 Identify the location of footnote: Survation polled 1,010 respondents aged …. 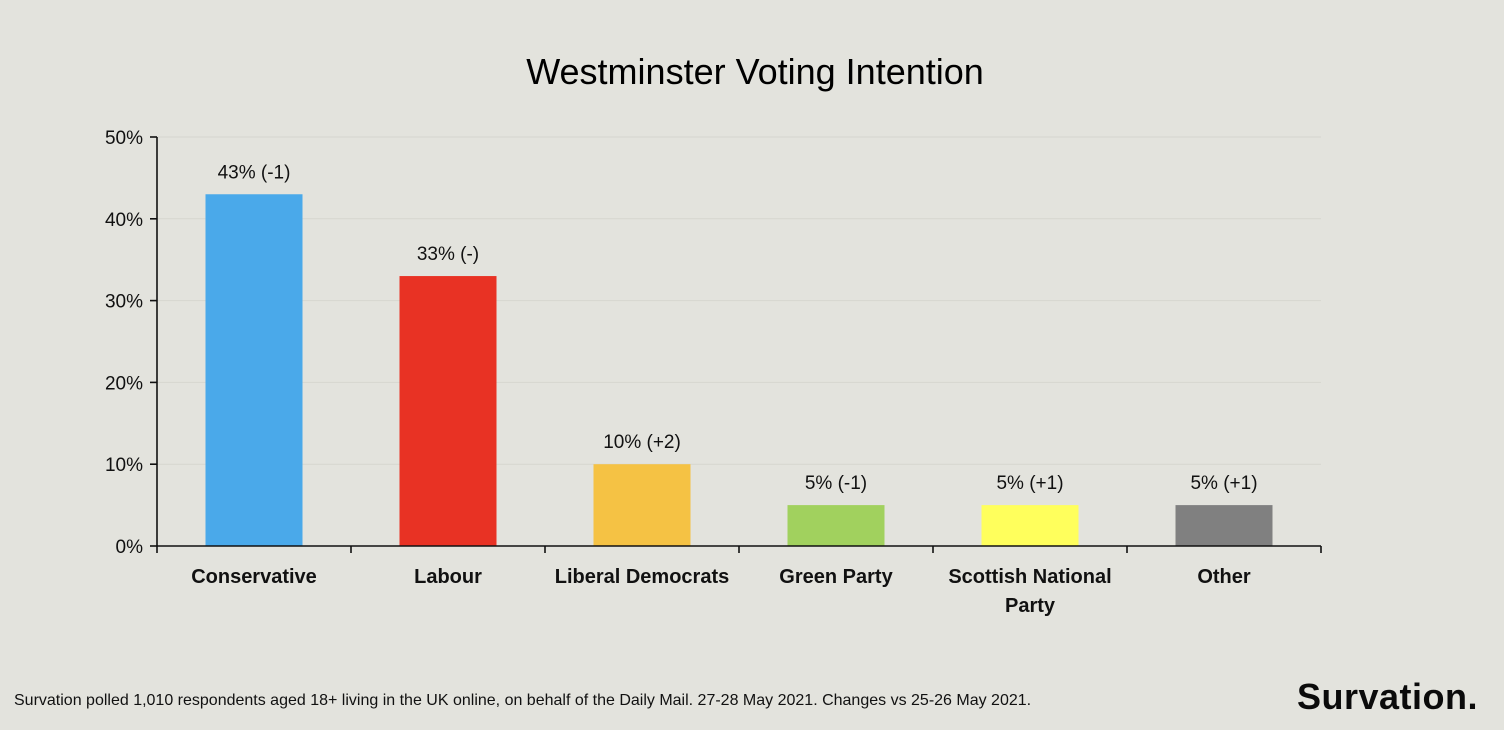
(523, 700).